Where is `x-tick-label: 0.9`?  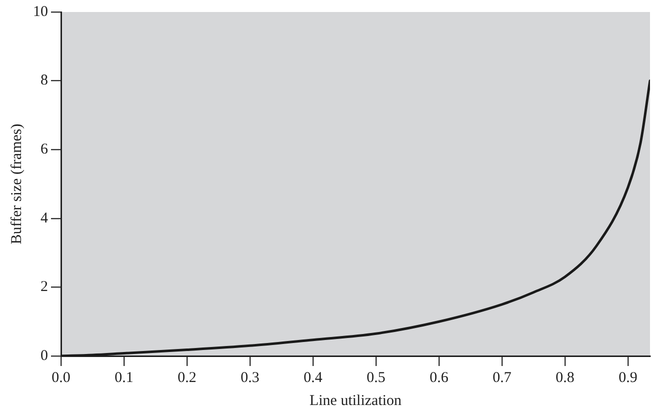 x-tick-label: 0.9 is located at coordinates (628, 378).